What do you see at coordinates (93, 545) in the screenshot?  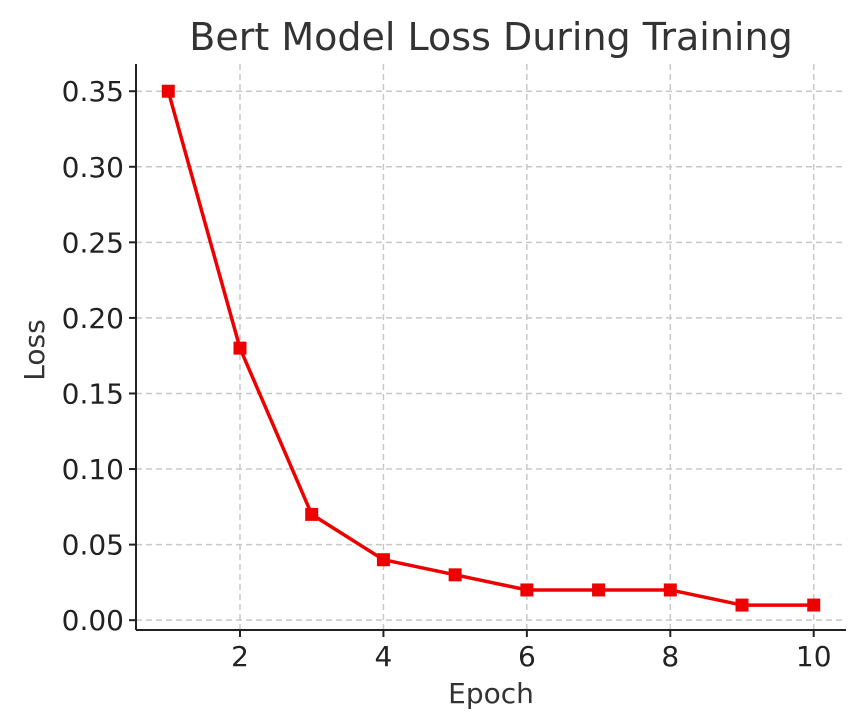 I see `y-tick-label: 0.05` at bounding box center [93, 545].